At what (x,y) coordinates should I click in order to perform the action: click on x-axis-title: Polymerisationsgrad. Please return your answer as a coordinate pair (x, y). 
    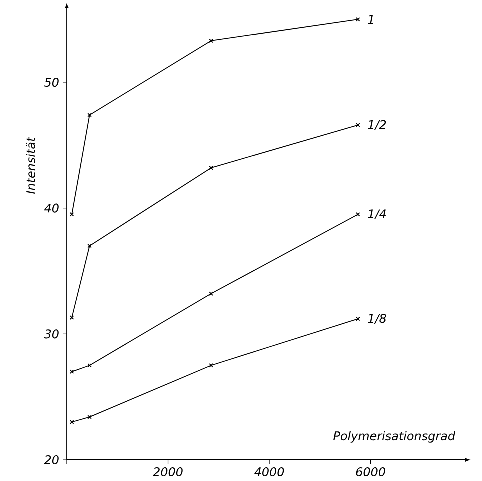
    Looking at the image, I should click on (395, 437).